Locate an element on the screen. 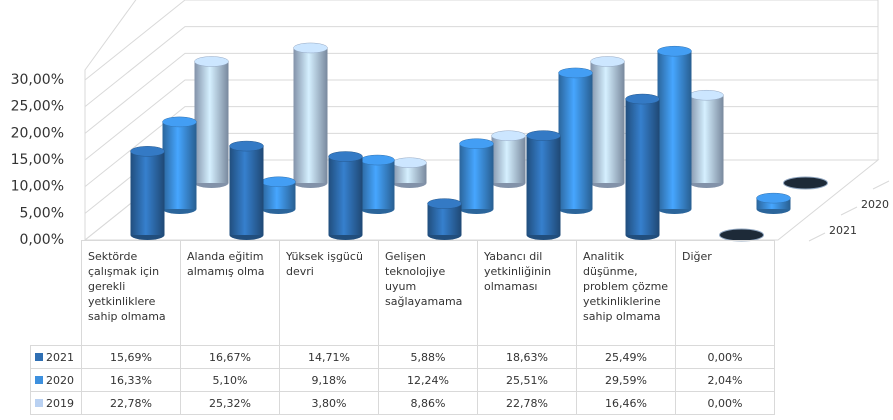 The height and width of the screenshot is (420, 893). y-tick-label: 10,00% is located at coordinates (37, 187).